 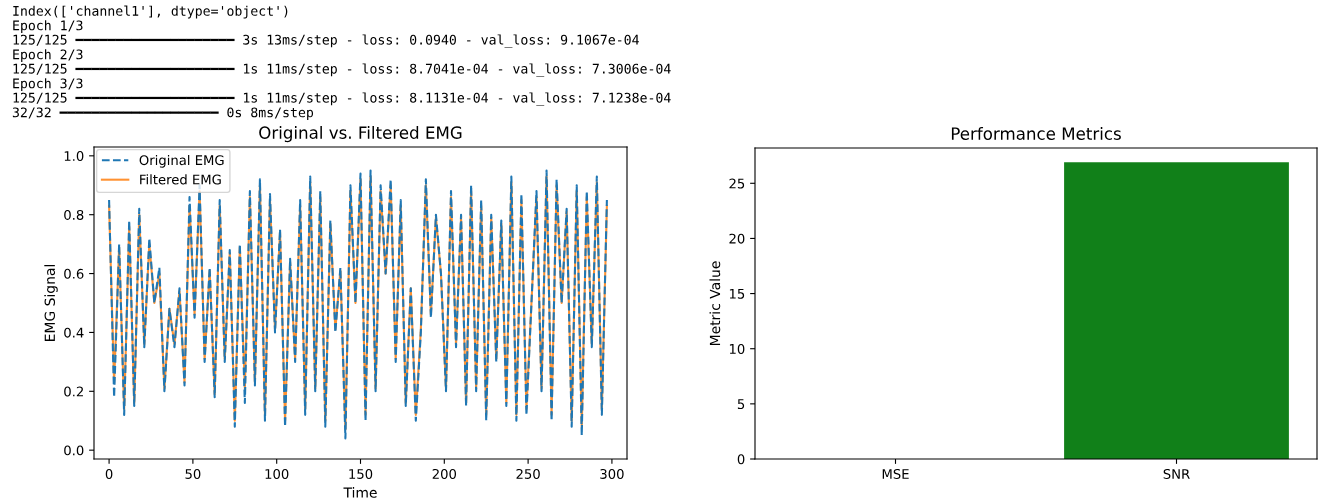 What do you see at coordinates (741, 404) in the screenshot?
I see `y-tick-label: 5` at bounding box center [741, 404].